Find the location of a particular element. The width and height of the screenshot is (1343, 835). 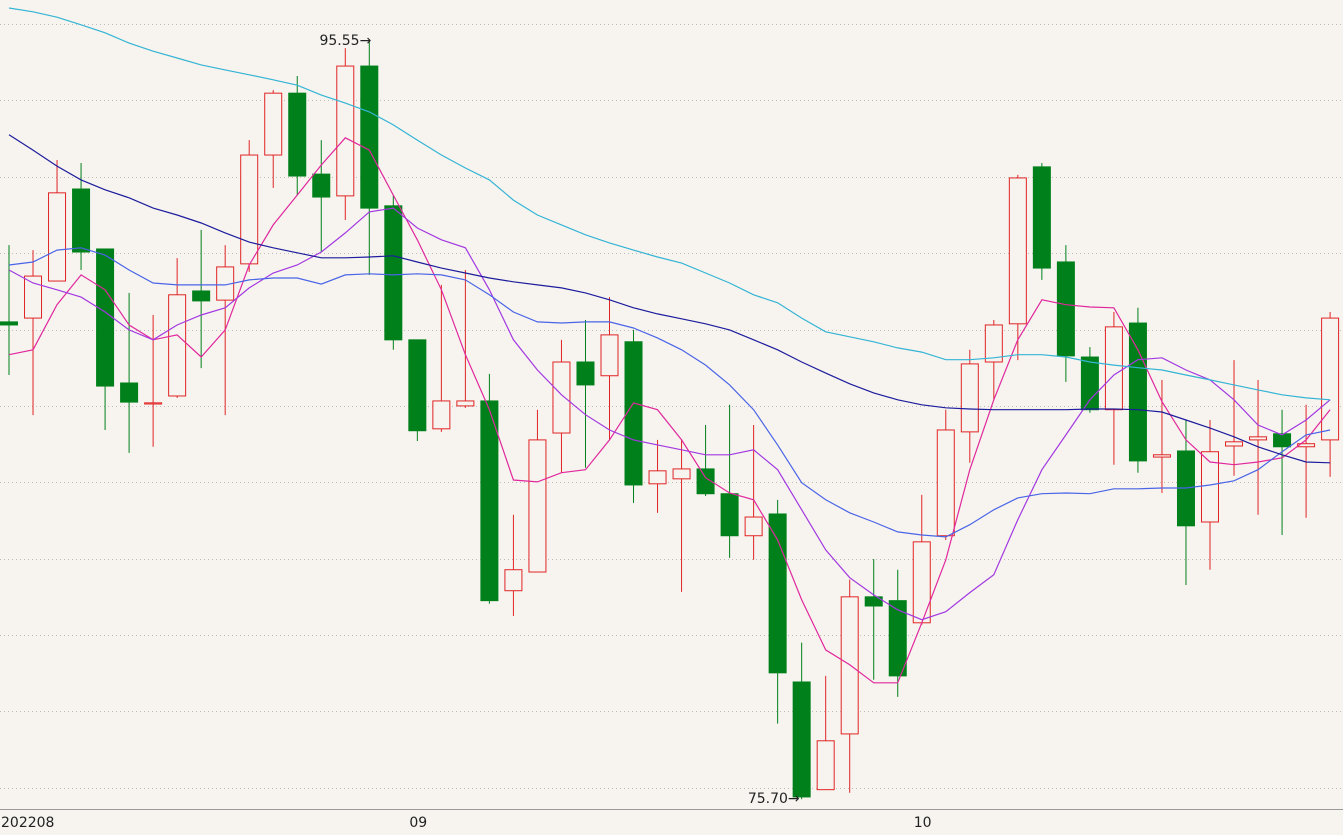

min-annotation: 75.70→ is located at coordinates (774, 799).